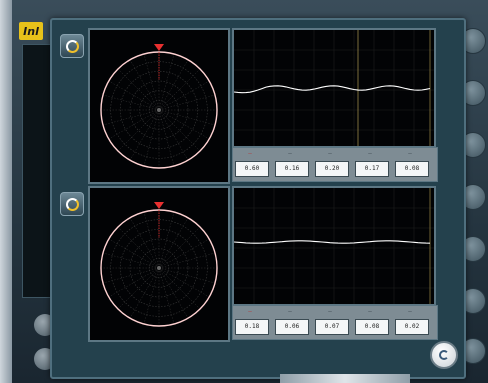 The width and height of the screenshot is (488, 383). What do you see at coordinates (292, 169) in the screenshot?
I see `readout-value: 0.16` at bounding box center [292, 169].